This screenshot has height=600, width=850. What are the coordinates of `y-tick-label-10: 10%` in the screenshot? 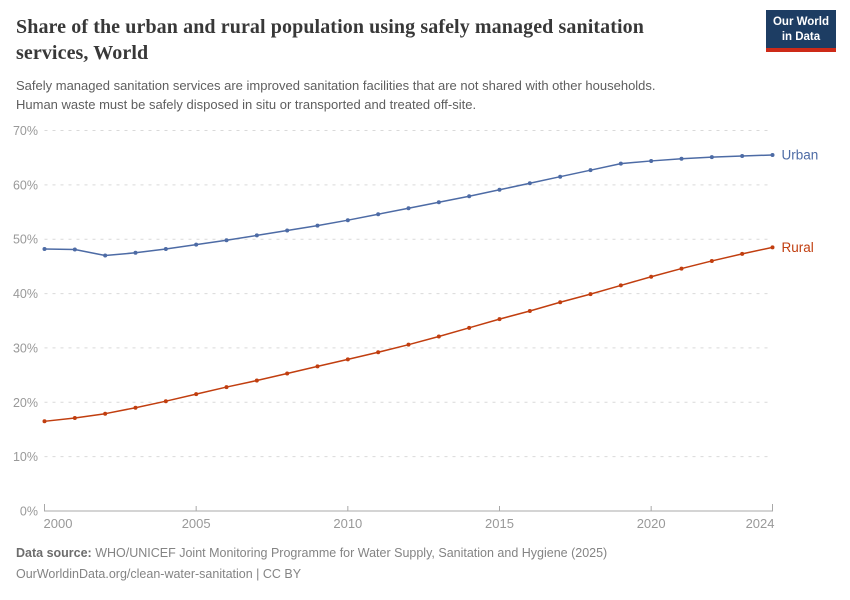 It's located at (25, 457).